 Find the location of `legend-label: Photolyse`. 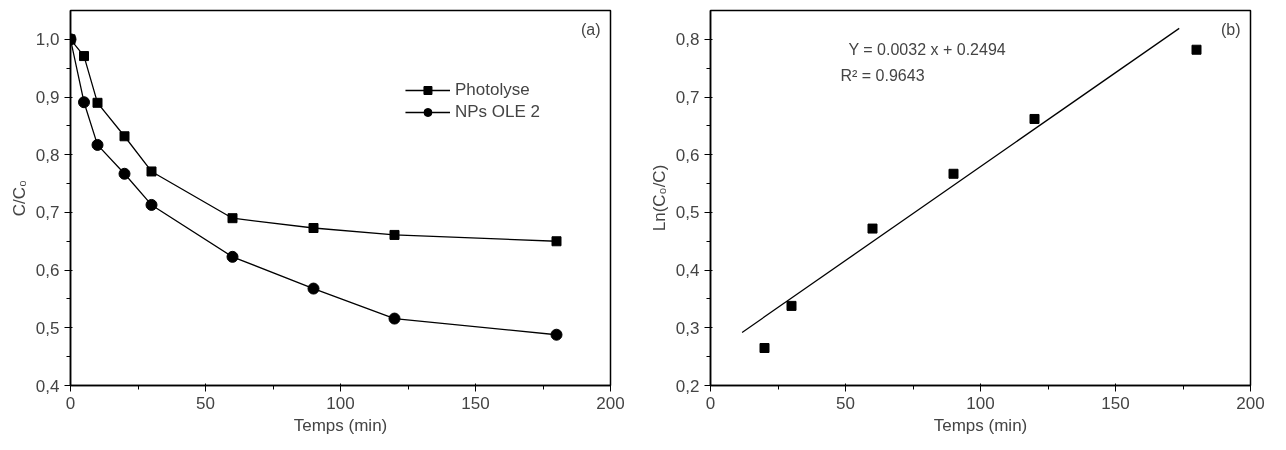

legend-label: Photolyse is located at coordinates (492, 90).